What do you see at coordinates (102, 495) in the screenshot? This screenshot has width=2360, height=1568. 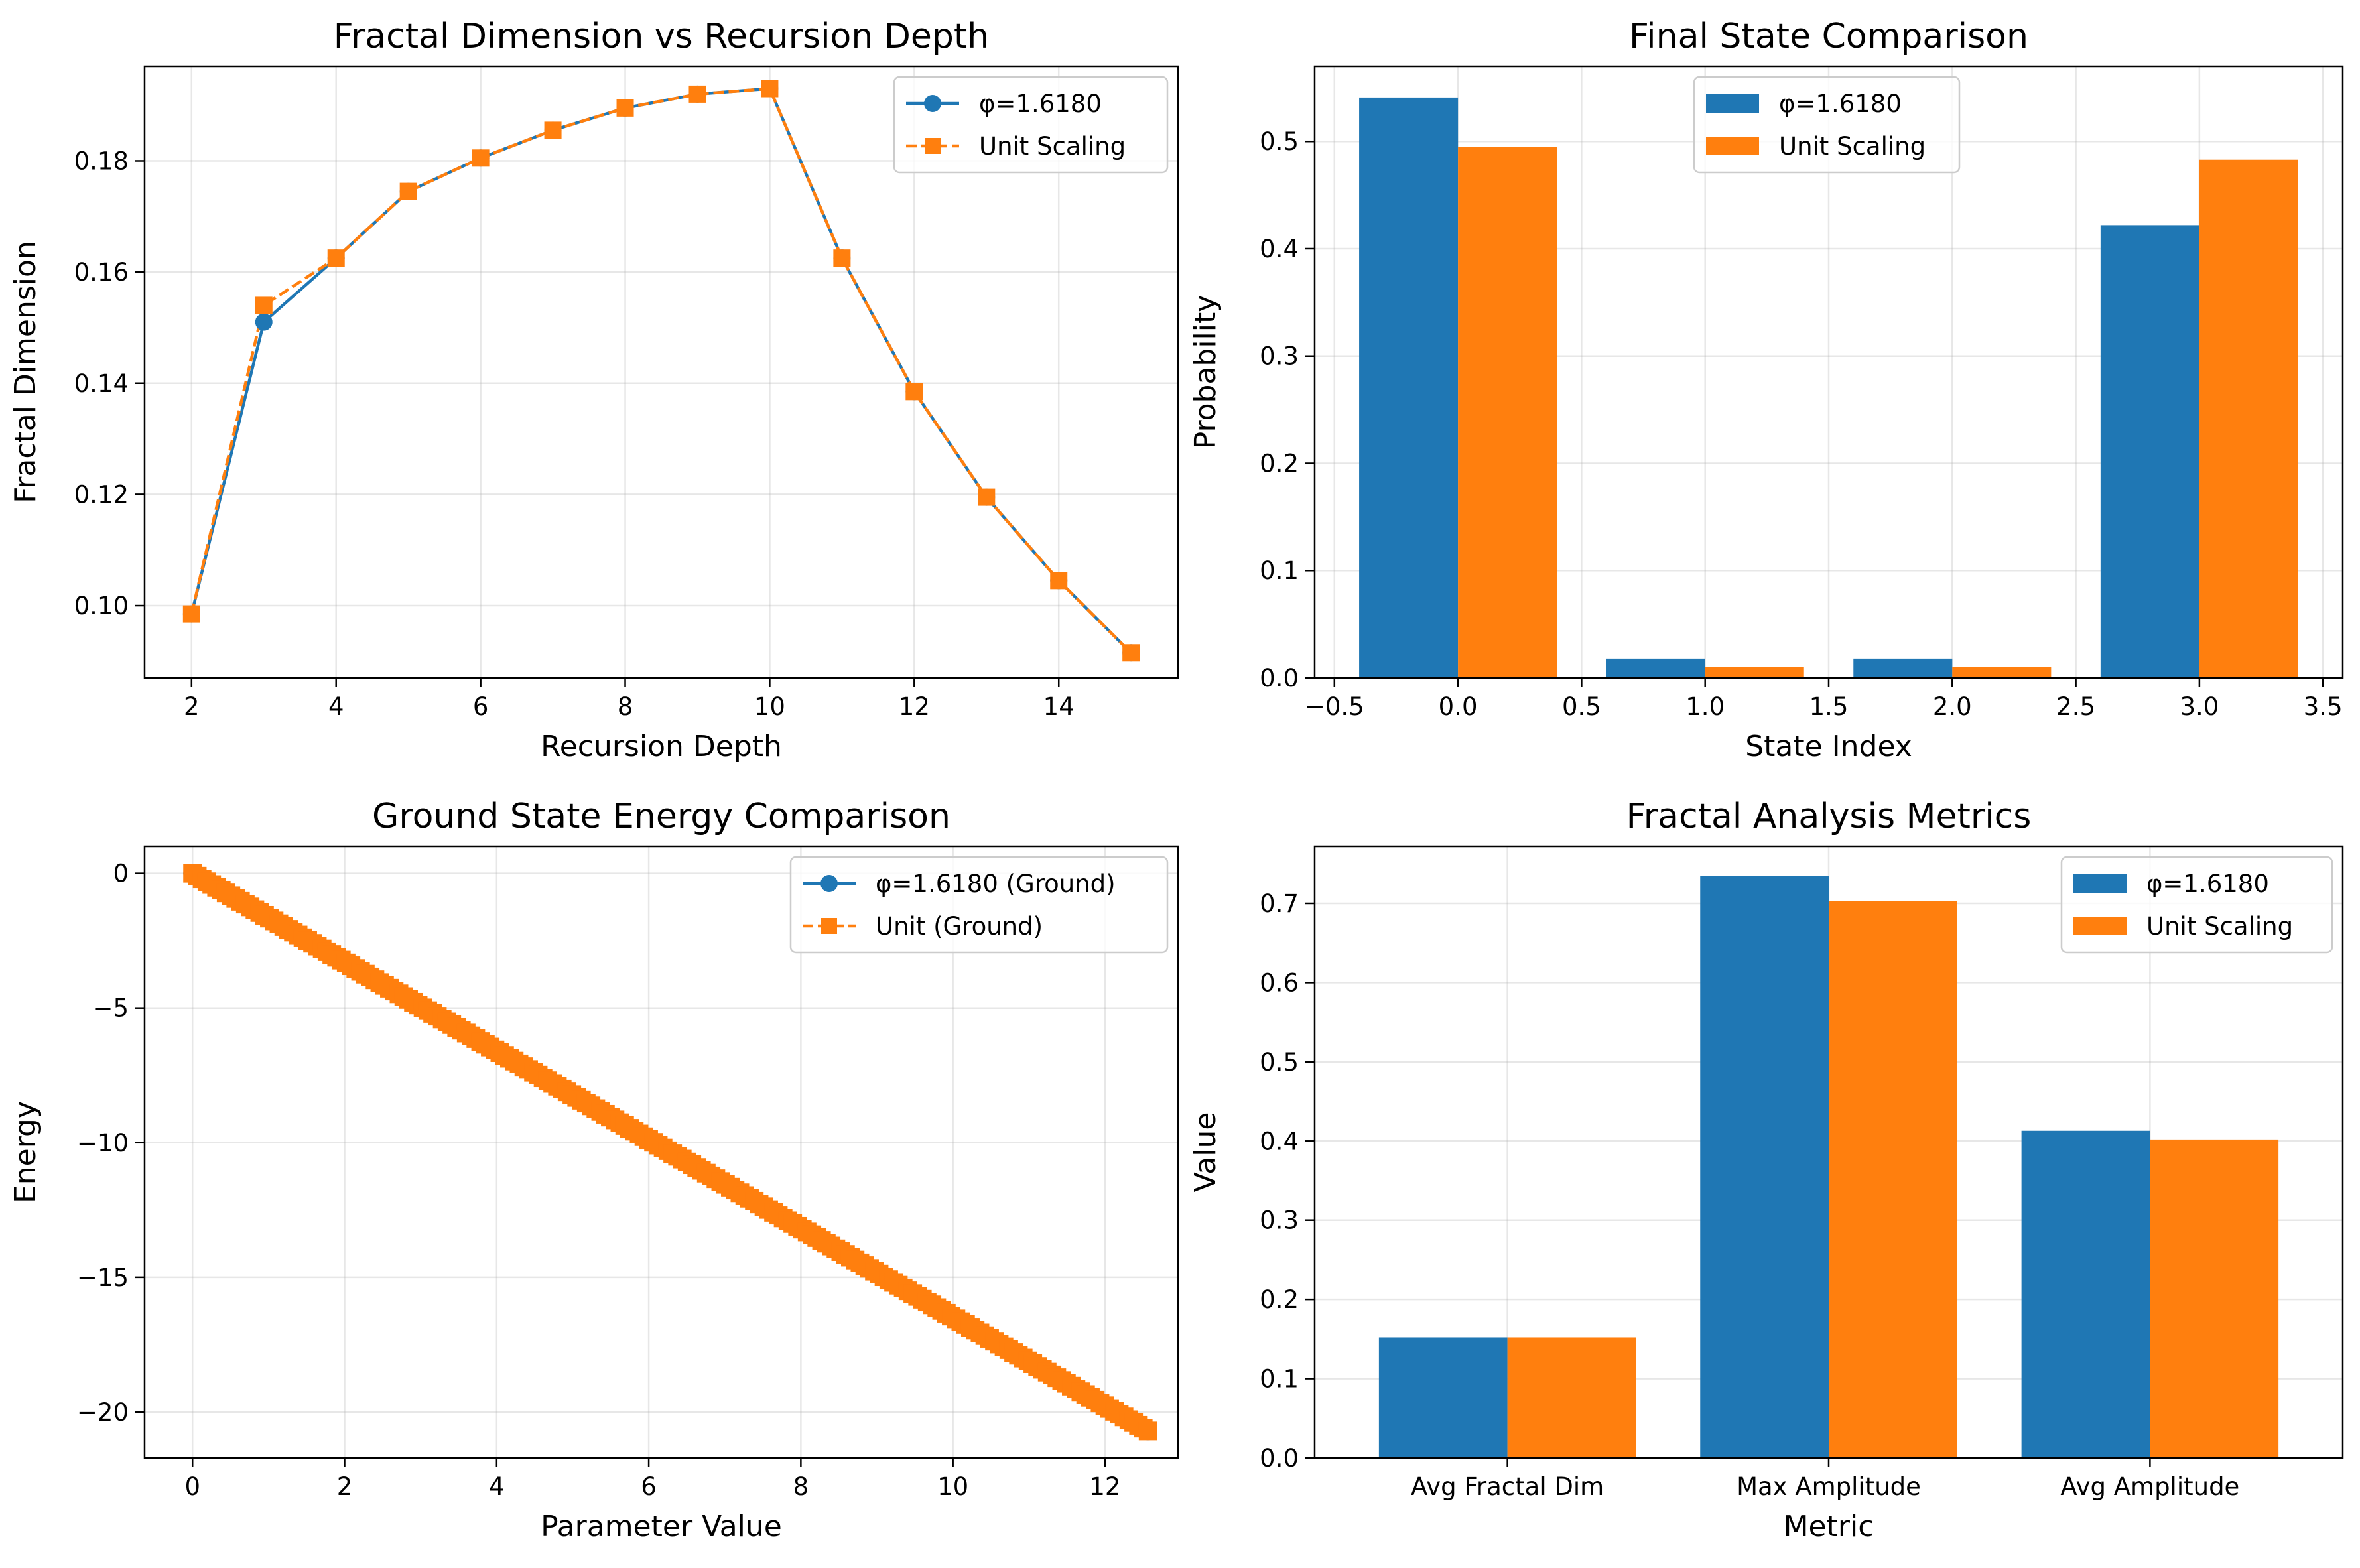 I see `y-tick-label: 0.12` at bounding box center [102, 495].